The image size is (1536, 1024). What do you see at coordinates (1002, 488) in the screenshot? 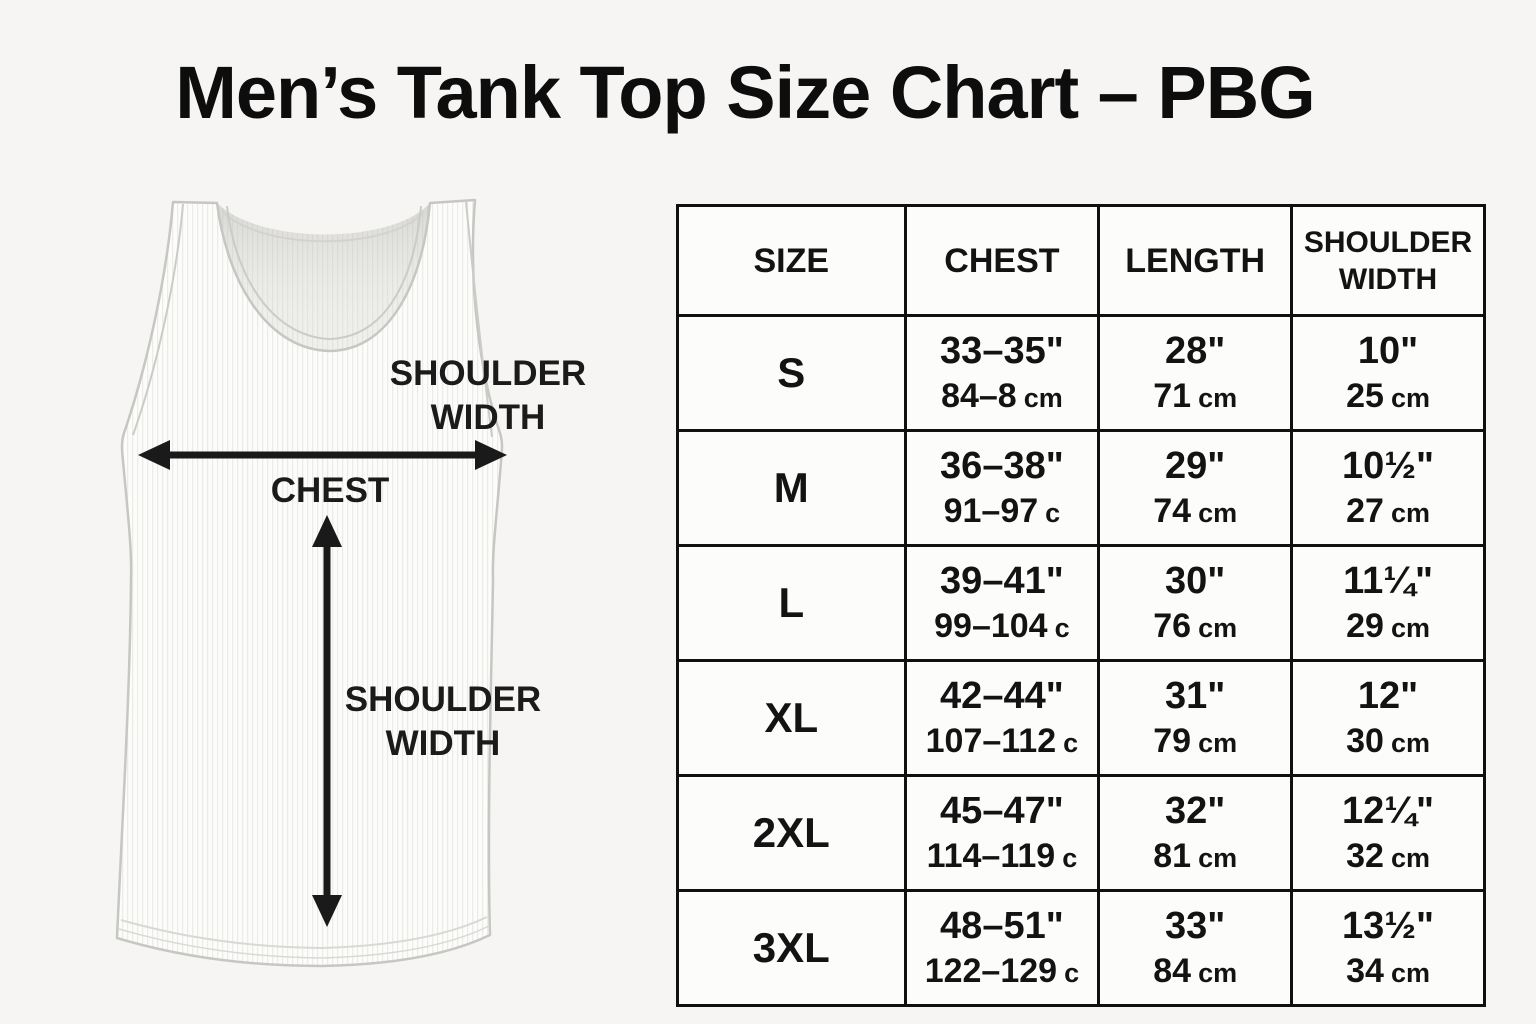
I see `chest-cell: 36–38" 91–97 c` at bounding box center [1002, 488].